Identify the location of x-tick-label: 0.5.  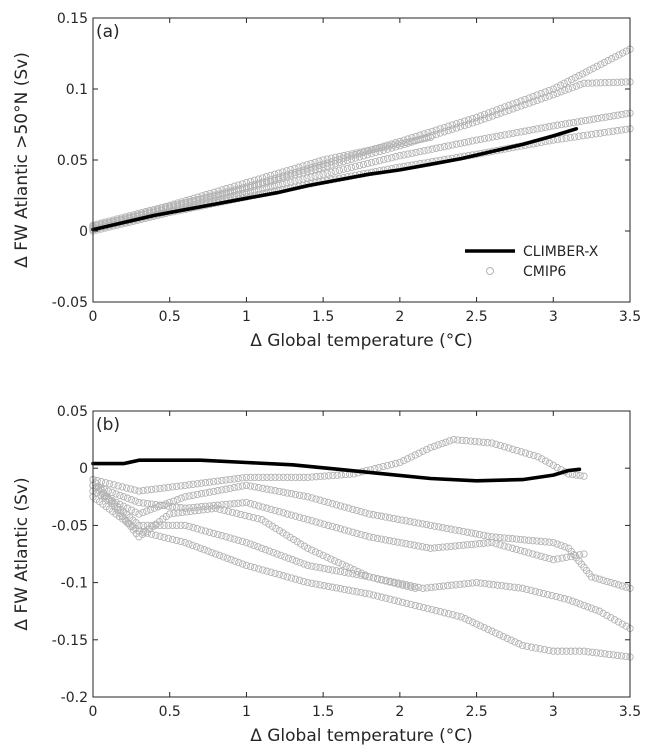
(170, 712).